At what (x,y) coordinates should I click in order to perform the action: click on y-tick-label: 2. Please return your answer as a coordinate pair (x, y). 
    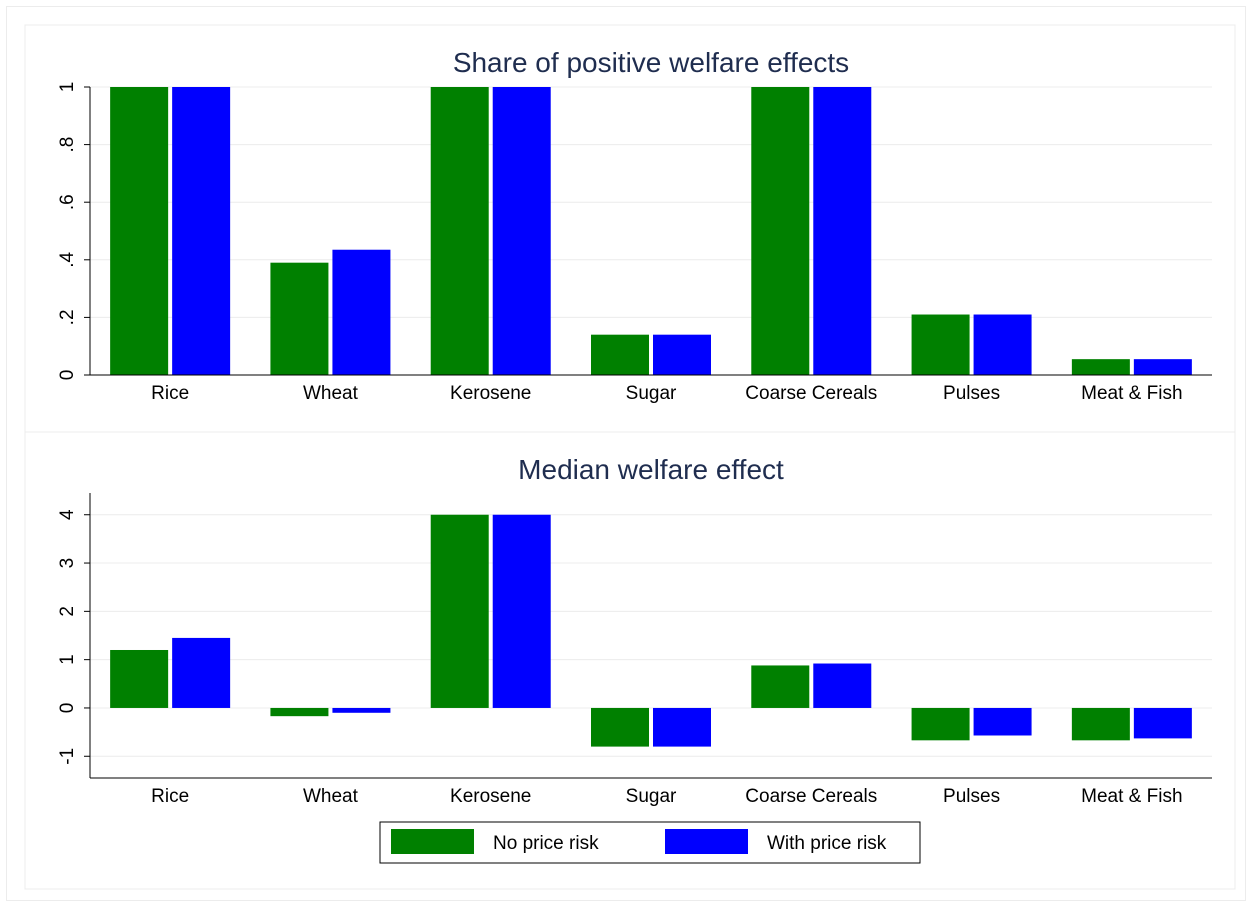
    Looking at the image, I should click on (67, 611).